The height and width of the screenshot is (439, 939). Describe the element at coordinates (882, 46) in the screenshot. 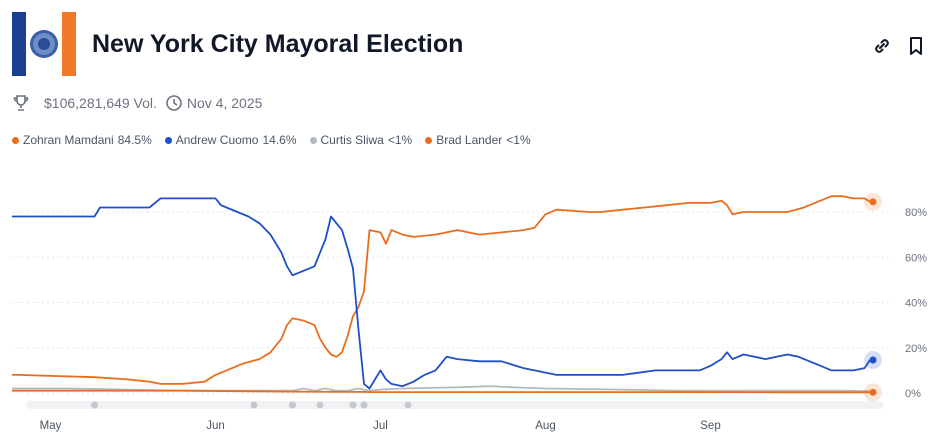

I see `link-icon` at that location.